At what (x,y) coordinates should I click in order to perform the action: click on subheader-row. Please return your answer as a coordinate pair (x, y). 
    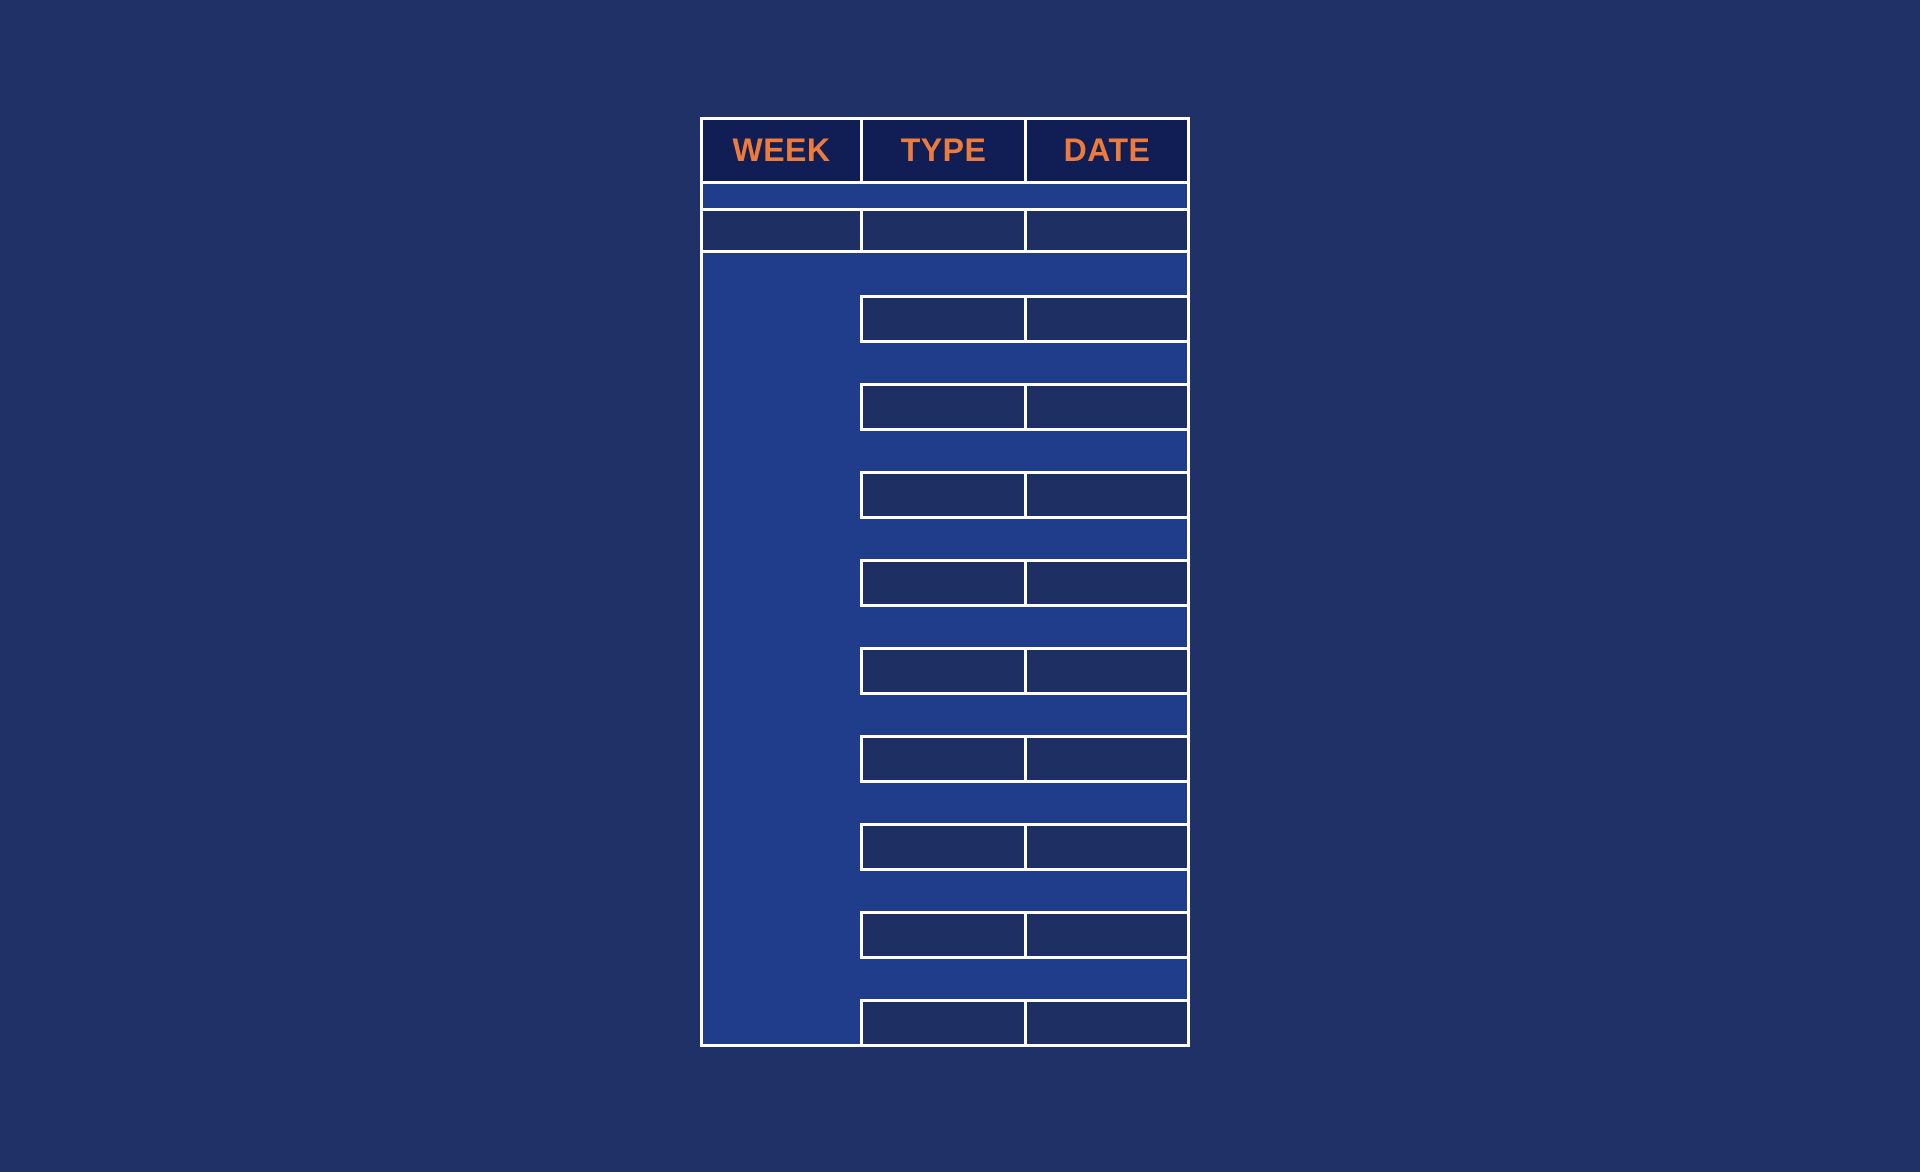
    Looking at the image, I should click on (945, 230).